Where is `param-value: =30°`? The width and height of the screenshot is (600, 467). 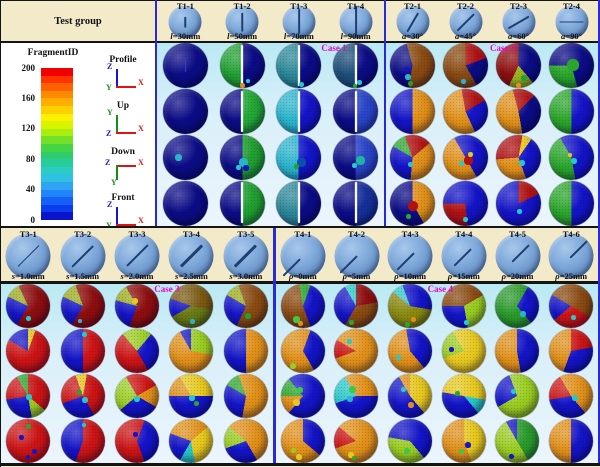 param-value: =30° is located at coordinates (414, 36).